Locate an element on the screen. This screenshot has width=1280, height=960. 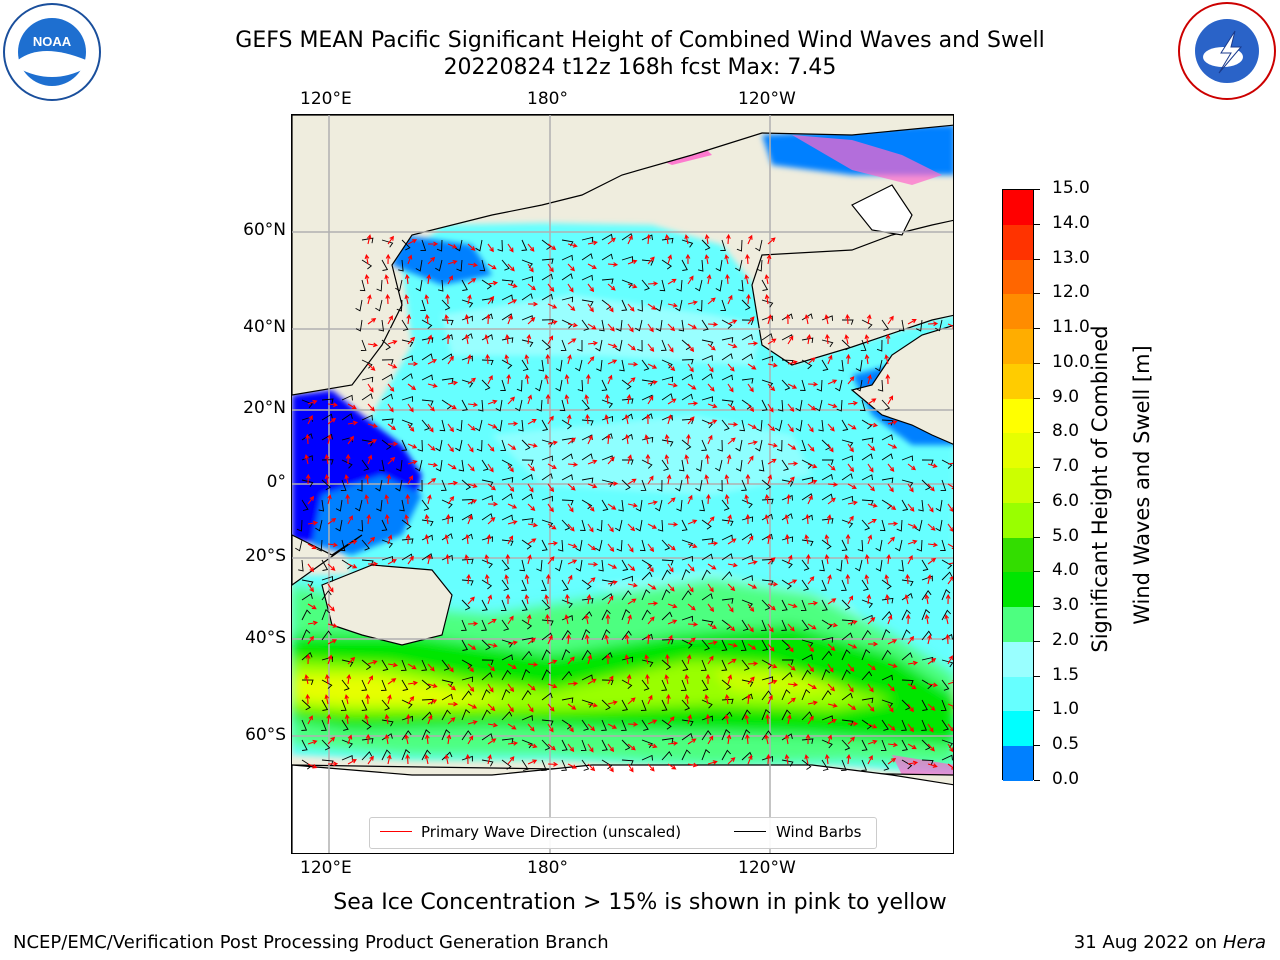
colorbar-tick-label: 12.0 is located at coordinates (1071, 292).